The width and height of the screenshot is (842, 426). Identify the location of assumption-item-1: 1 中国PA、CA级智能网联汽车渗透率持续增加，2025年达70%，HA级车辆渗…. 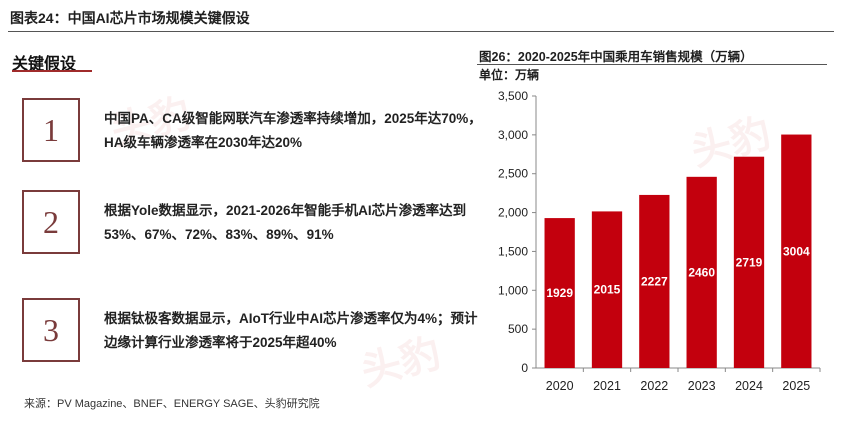
(252, 130).